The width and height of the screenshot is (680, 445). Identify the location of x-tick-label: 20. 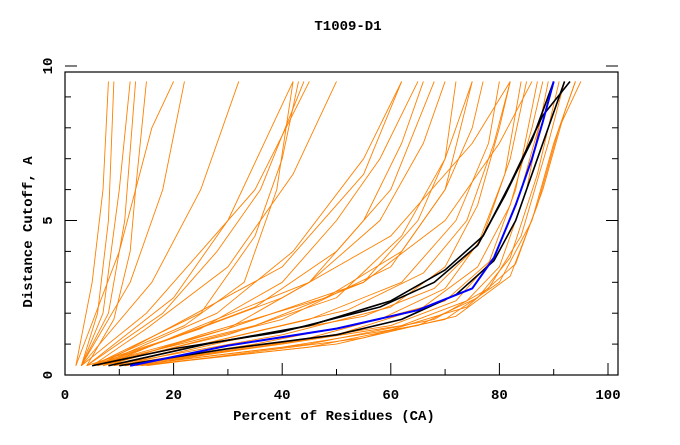
(173, 396).